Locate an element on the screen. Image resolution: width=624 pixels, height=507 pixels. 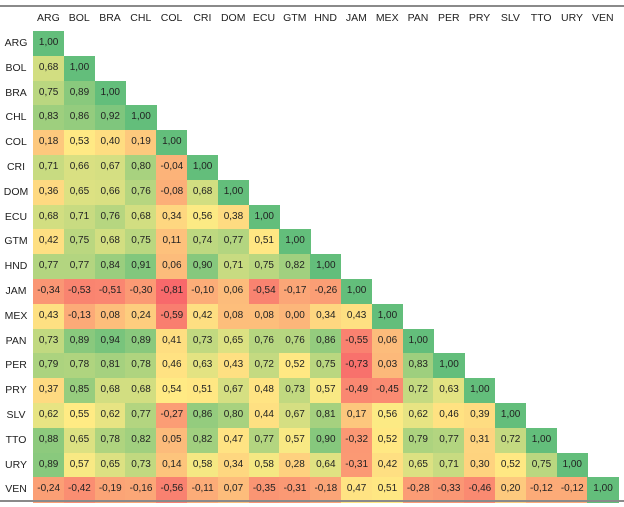
heatmap-cell: -0,45 is located at coordinates (387, 391).